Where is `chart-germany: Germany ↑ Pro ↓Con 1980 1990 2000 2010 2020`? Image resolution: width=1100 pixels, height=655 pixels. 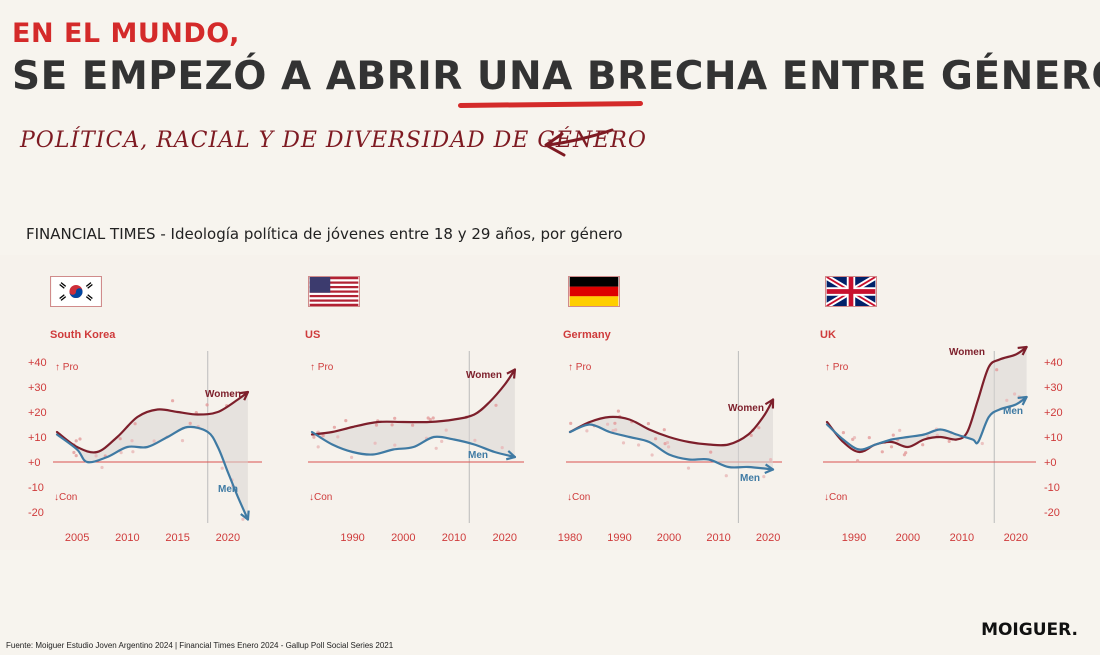 chart-germany: Germany ↑ Pro ↓Con 1980 1990 2000 2010 2020 is located at coordinates (670, 436).